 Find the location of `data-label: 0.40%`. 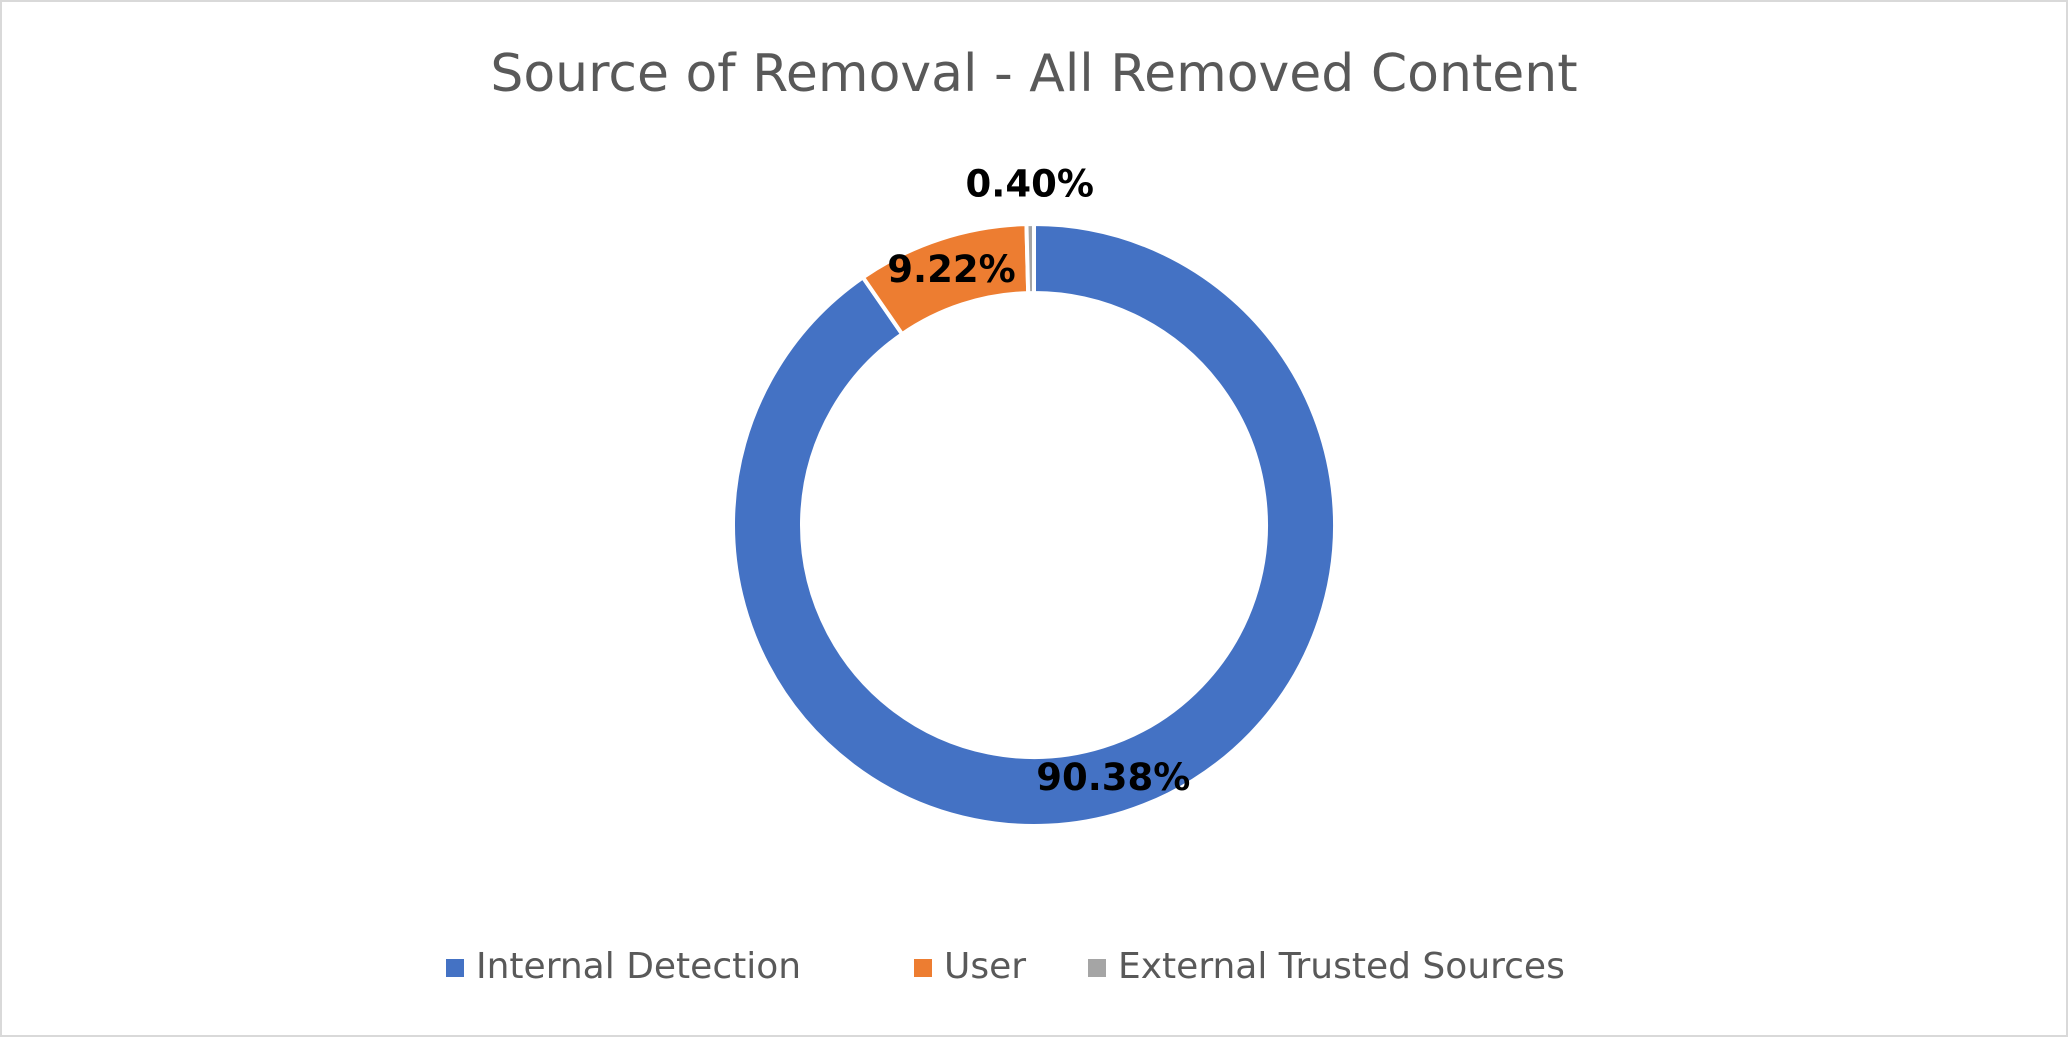

data-label: 0.40% is located at coordinates (1030, 184).